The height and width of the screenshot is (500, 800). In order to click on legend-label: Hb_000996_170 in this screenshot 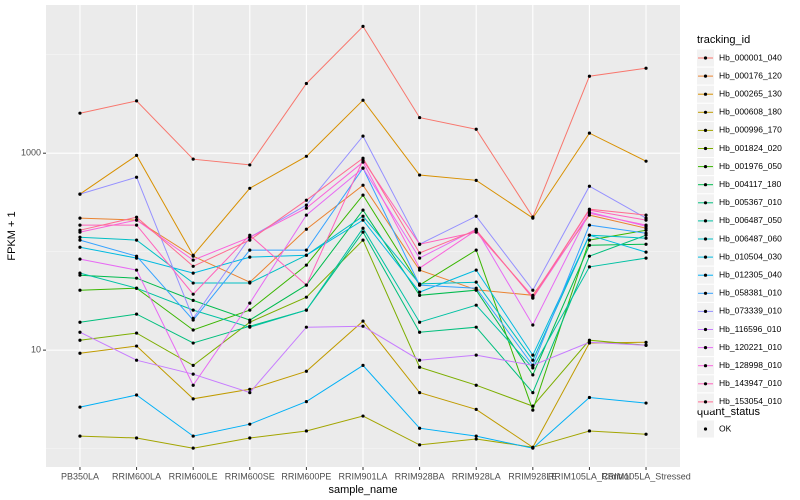, I will do `click(750, 130)`.